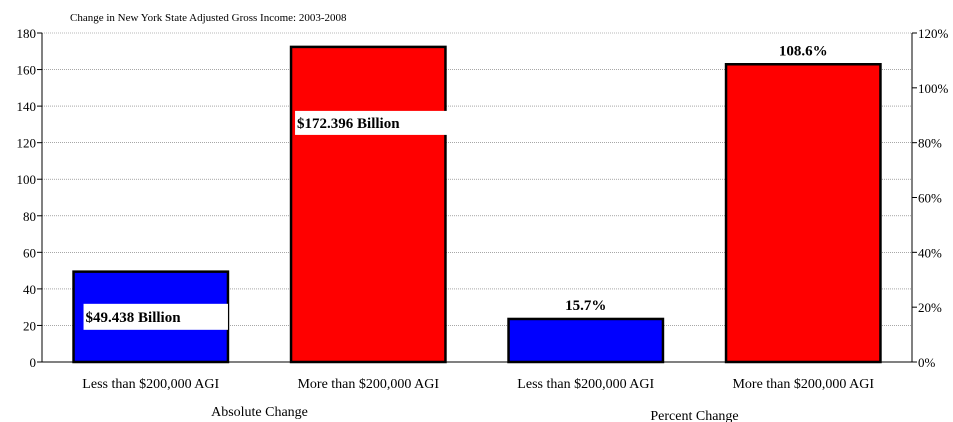 The width and height of the screenshot is (953, 422). Describe the element at coordinates (27, 106) in the screenshot. I see `left-tick-label: 140` at that location.